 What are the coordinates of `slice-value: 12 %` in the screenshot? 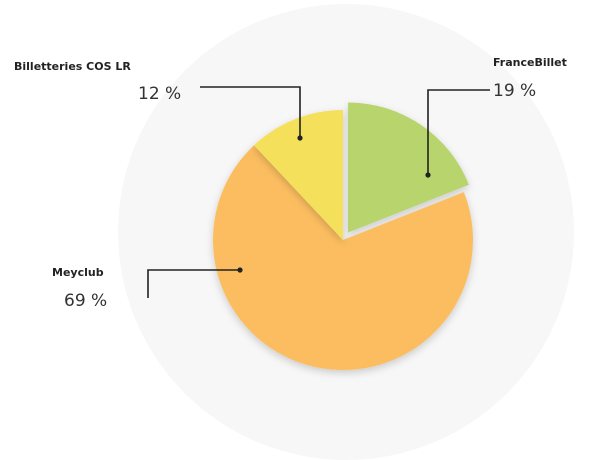 It's located at (159, 94).